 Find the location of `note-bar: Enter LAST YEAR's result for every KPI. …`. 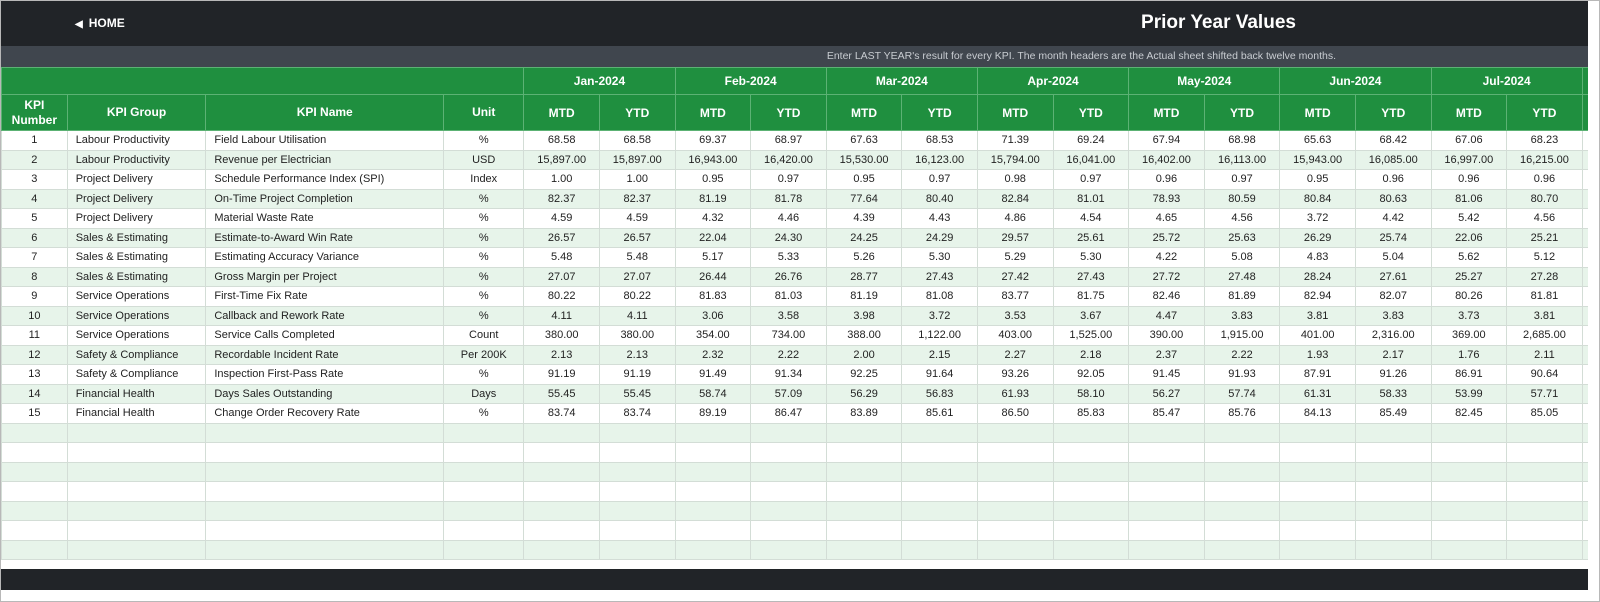

note-bar: Enter LAST YEAR's result for every KPI. … is located at coordinates (794, 56).